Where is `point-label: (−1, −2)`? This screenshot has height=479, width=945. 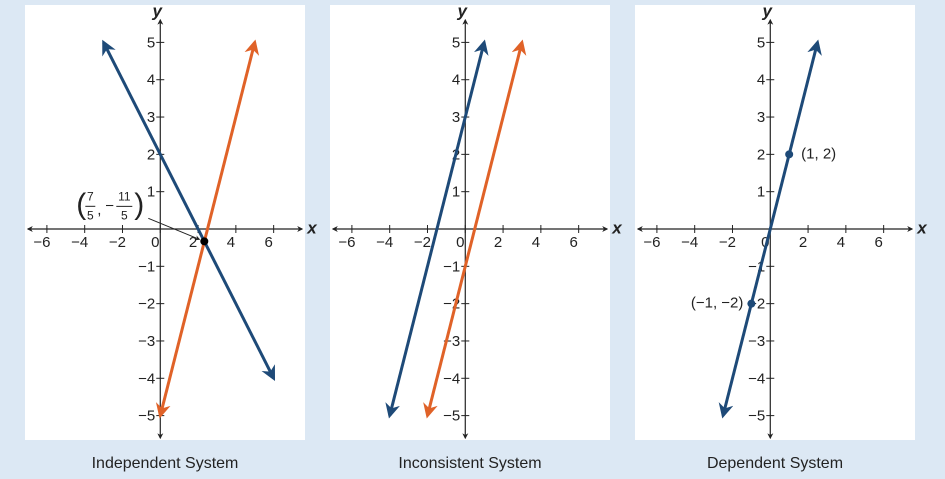
point-label: (−1, −2) is located at coordinates (717, 303).